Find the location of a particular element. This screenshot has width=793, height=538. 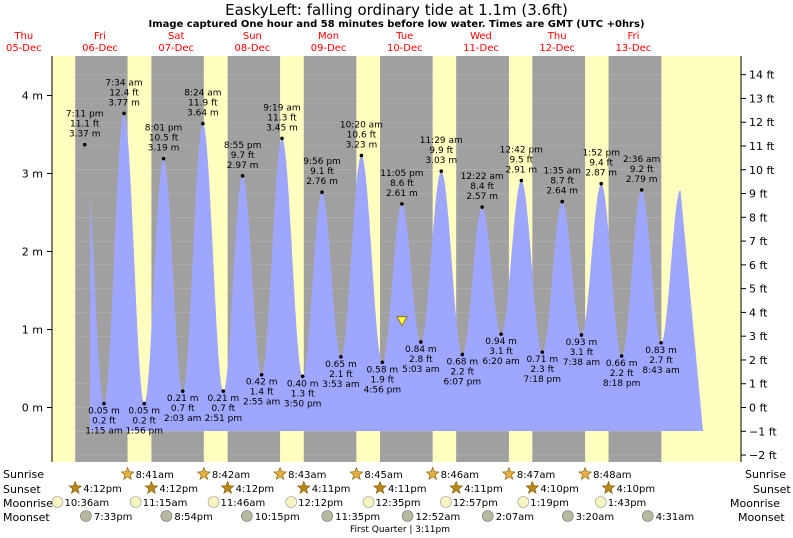

moonrise-time: 11:46am is located at coordinates (243, 503).